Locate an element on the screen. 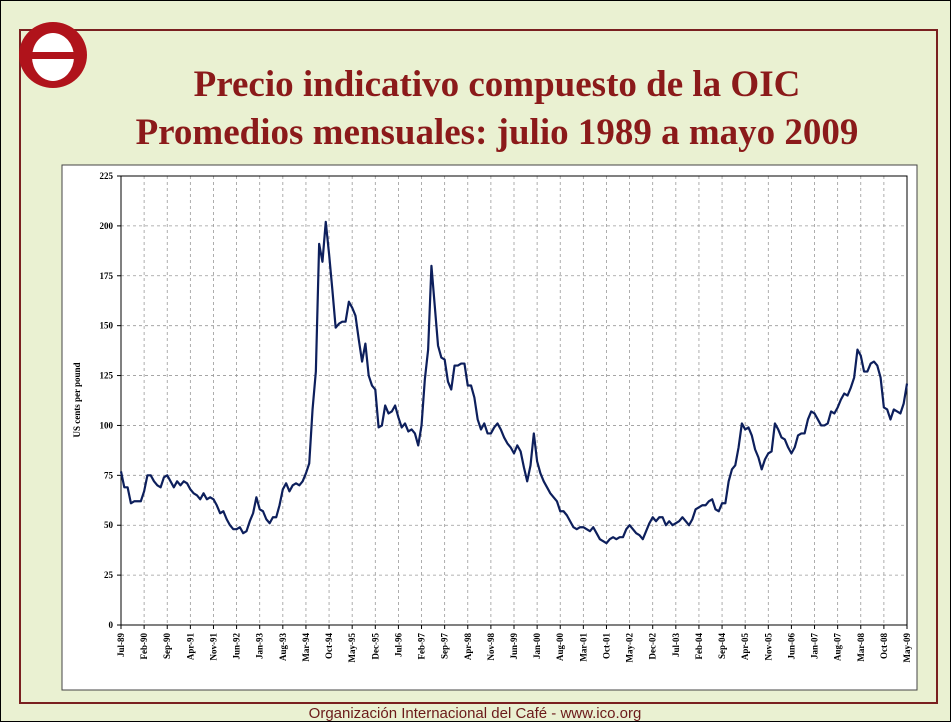  x-tick-label: Nov-91 is located at coordinates (213, 647).